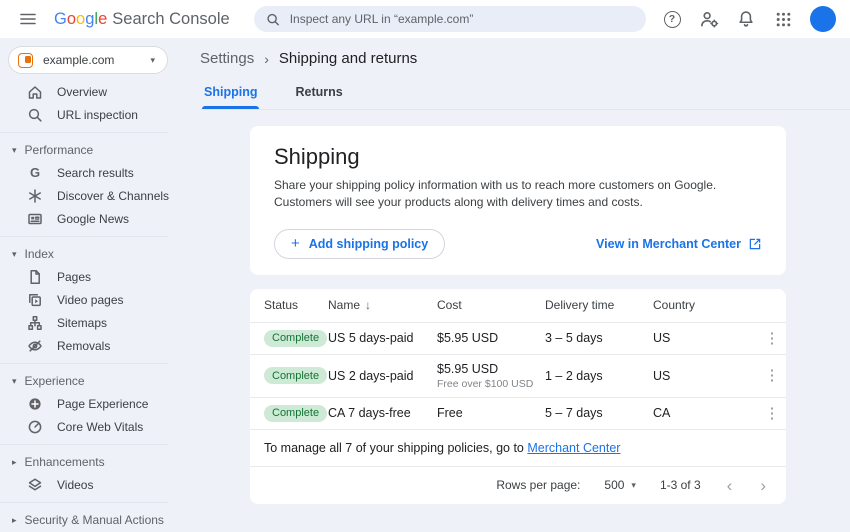 The image size is (850, 532). Describe the element at coordinates (94, 520) in the screenshot. I see `sidebar-section-label: Security & Manual Actions` at that location.